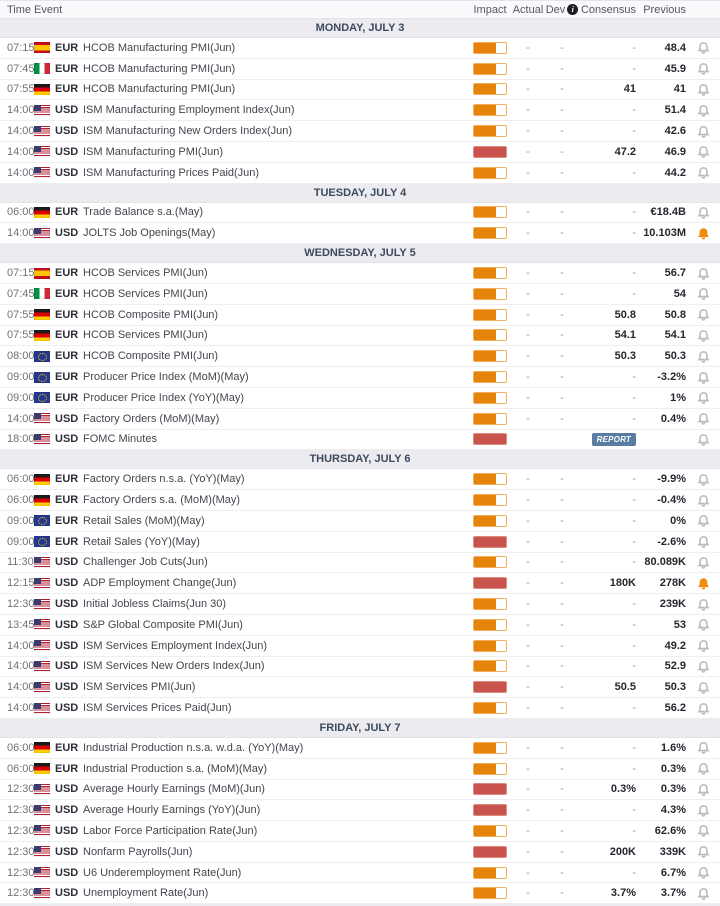 Image resolution: width=720 pixels, height=906 pixels. Describe the element at coordinates (562, 604) in the screenshot. I see `dev-value: -` at that location.